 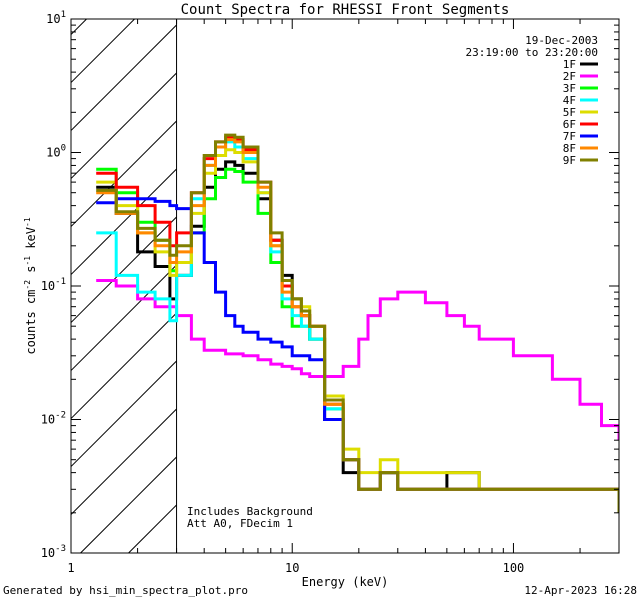 I want to click on footer-timestamp: 12-Apr-2023 16:28, so click(x=580, y=590).